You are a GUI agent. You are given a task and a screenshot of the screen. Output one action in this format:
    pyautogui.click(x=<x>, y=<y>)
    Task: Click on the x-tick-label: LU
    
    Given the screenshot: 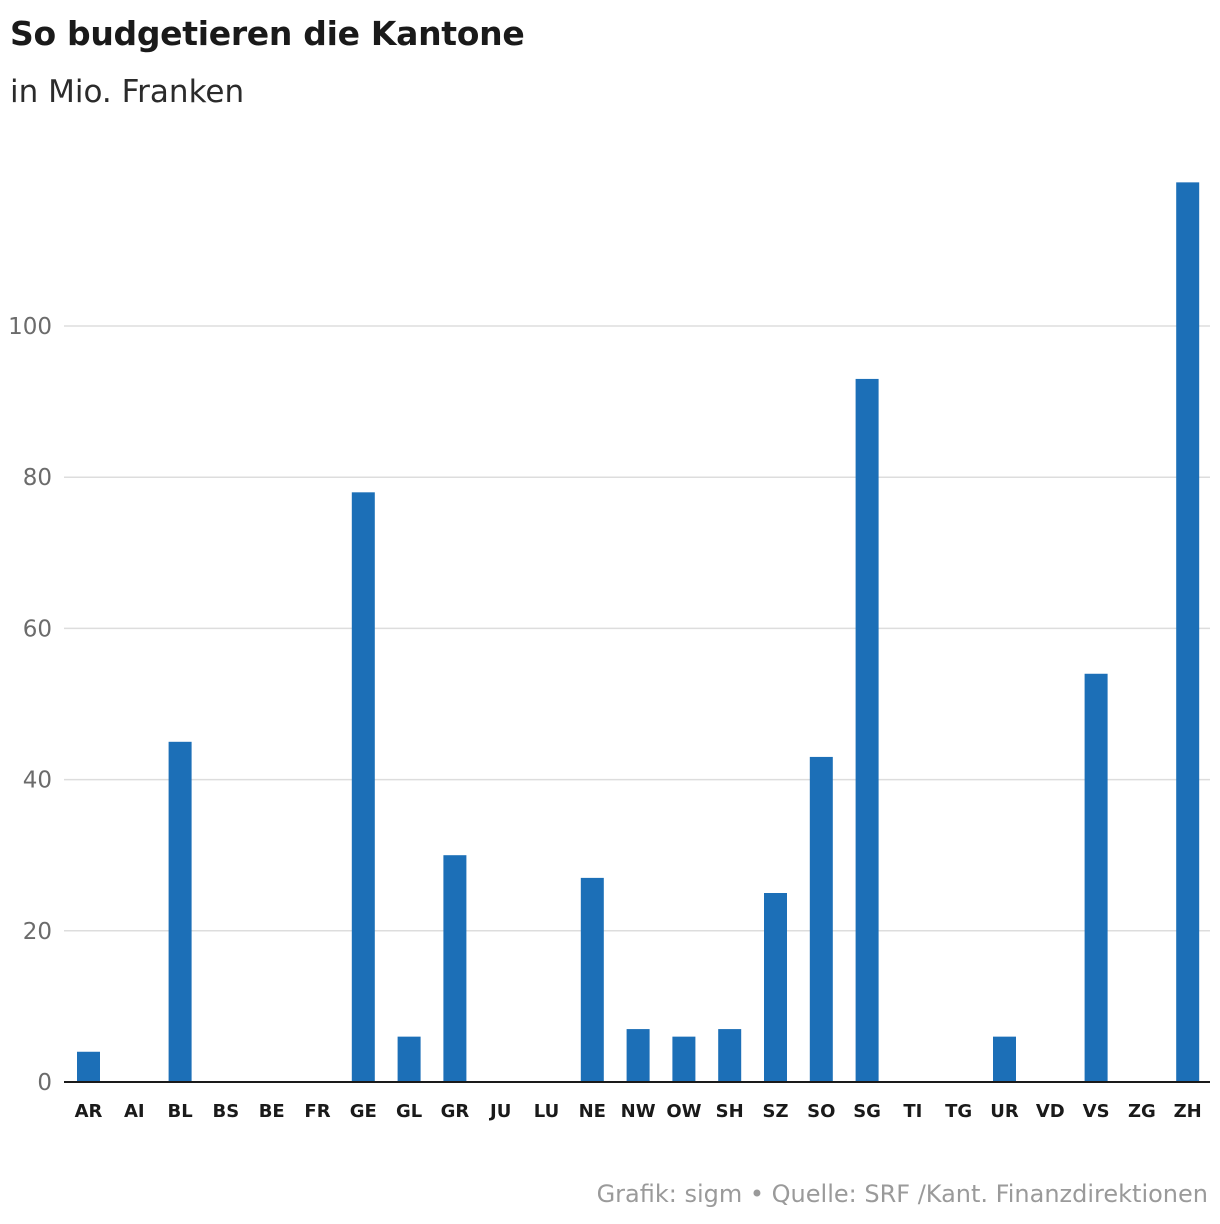 What is the action you would take?
    pyautogui.click(x=546, y=1111)
    